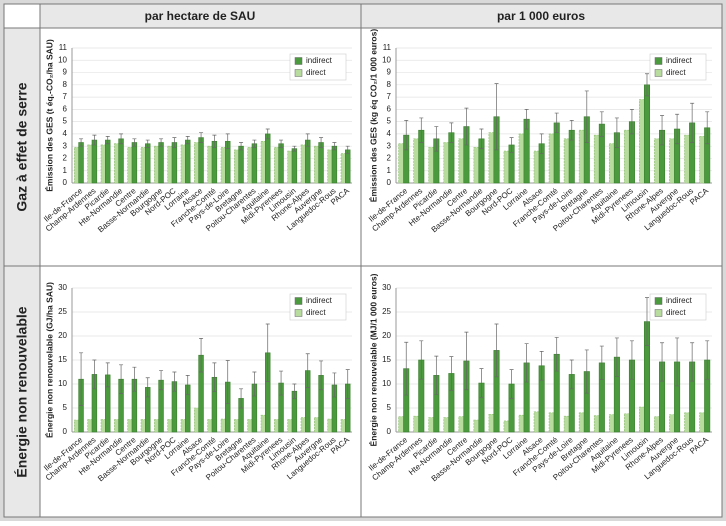 The height and width of the screenshot is (526, 726). What do you see at coordinates (386, 287) in the screenshot?
I see `y-tick-label: 30` at bounding box center [386, 287].